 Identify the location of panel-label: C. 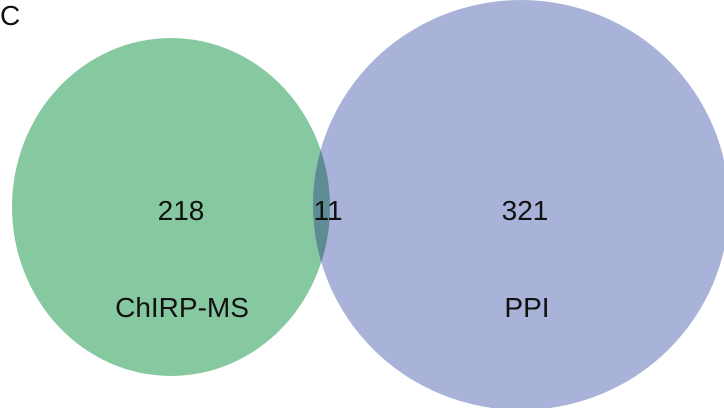
(10, 15).